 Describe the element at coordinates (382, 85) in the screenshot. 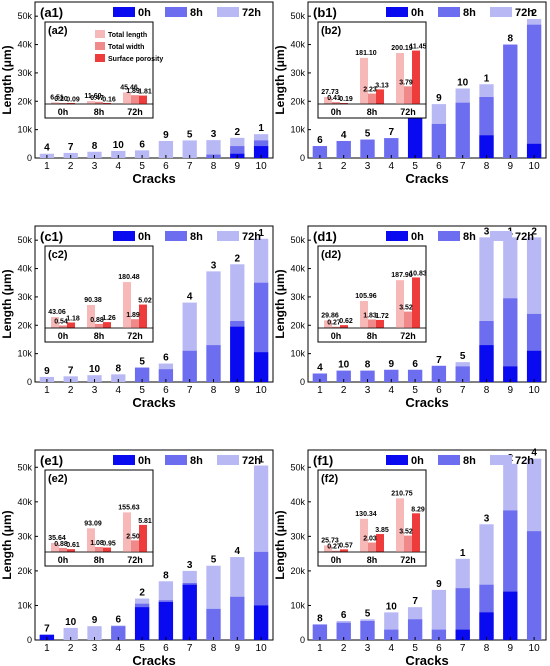

I see `inset-value-label: 3.13` at that location.